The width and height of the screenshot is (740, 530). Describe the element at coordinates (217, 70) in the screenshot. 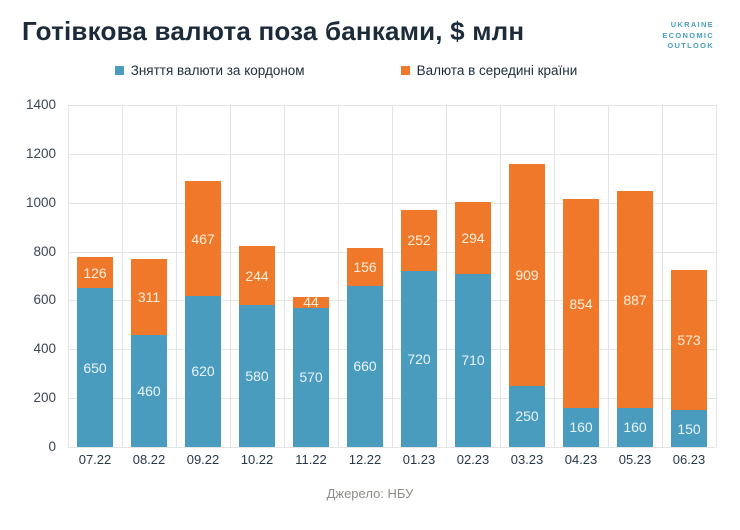

I see `legend-item-label: Зняття валюти за кордоном` at that location.